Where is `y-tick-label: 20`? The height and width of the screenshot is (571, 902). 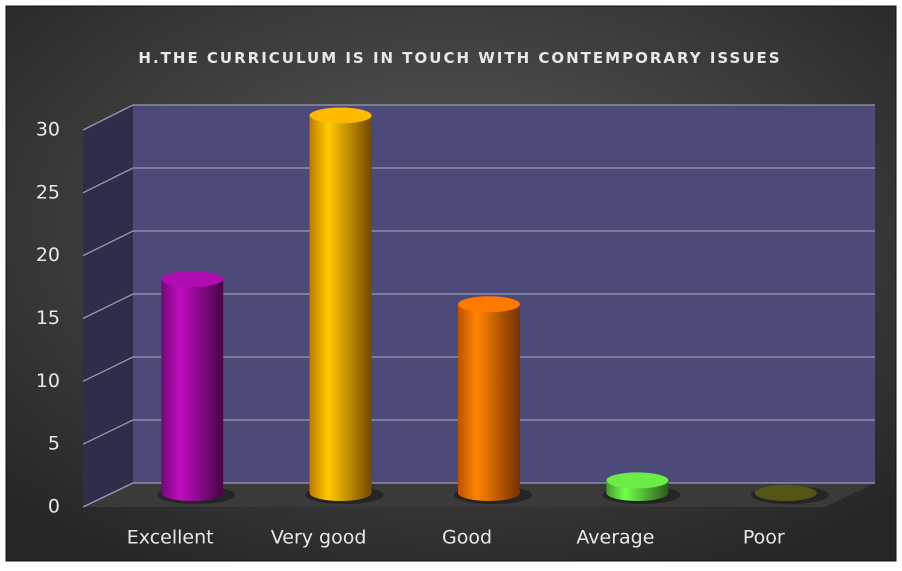
y-tick-label: 20 is located at coordinates (48, 255).